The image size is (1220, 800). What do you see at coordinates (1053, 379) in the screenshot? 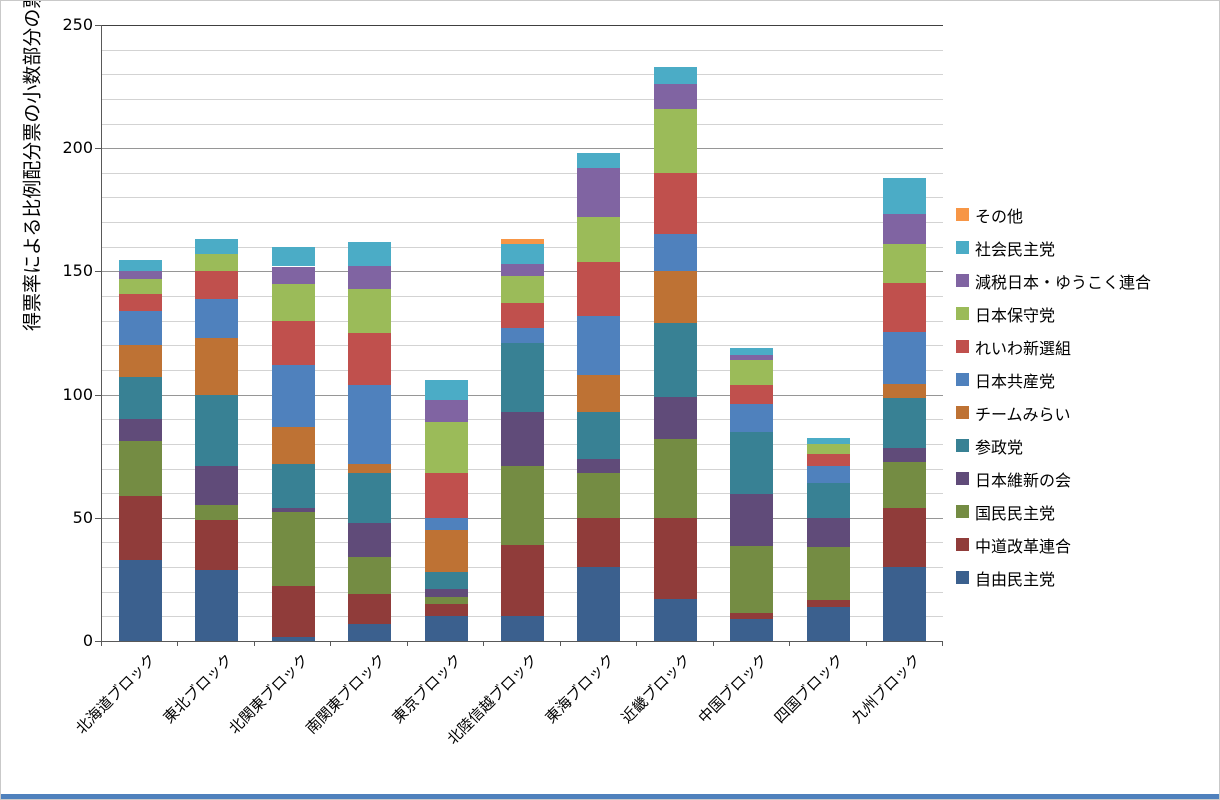
I see `legend-item: 日本共産党` at bounding box center [1053, 379].